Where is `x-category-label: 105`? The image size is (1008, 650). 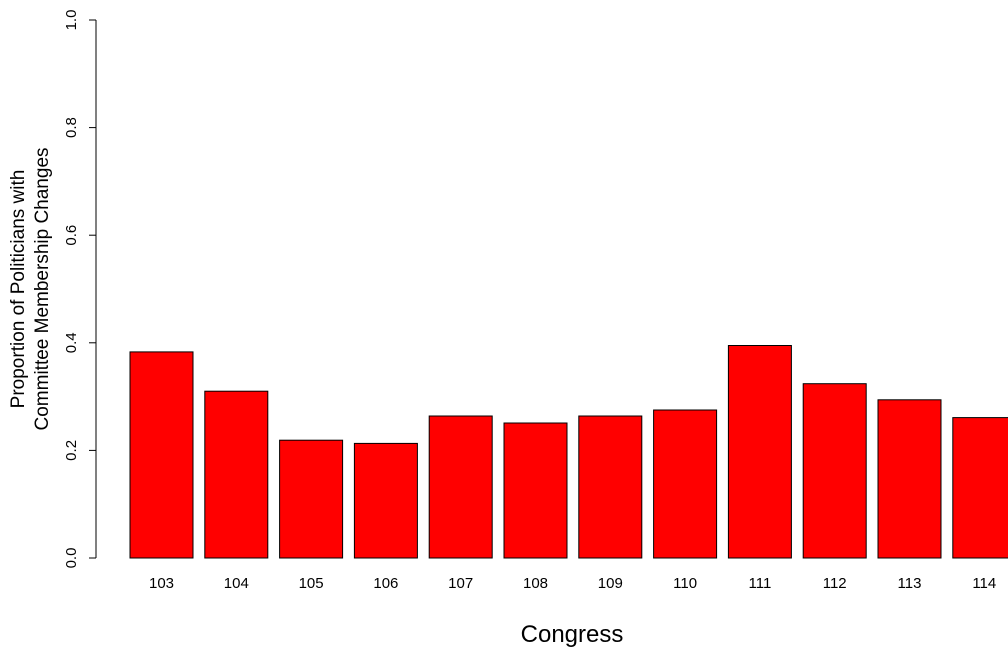
x-category-label: 105 is located at coordinates (311, 583).